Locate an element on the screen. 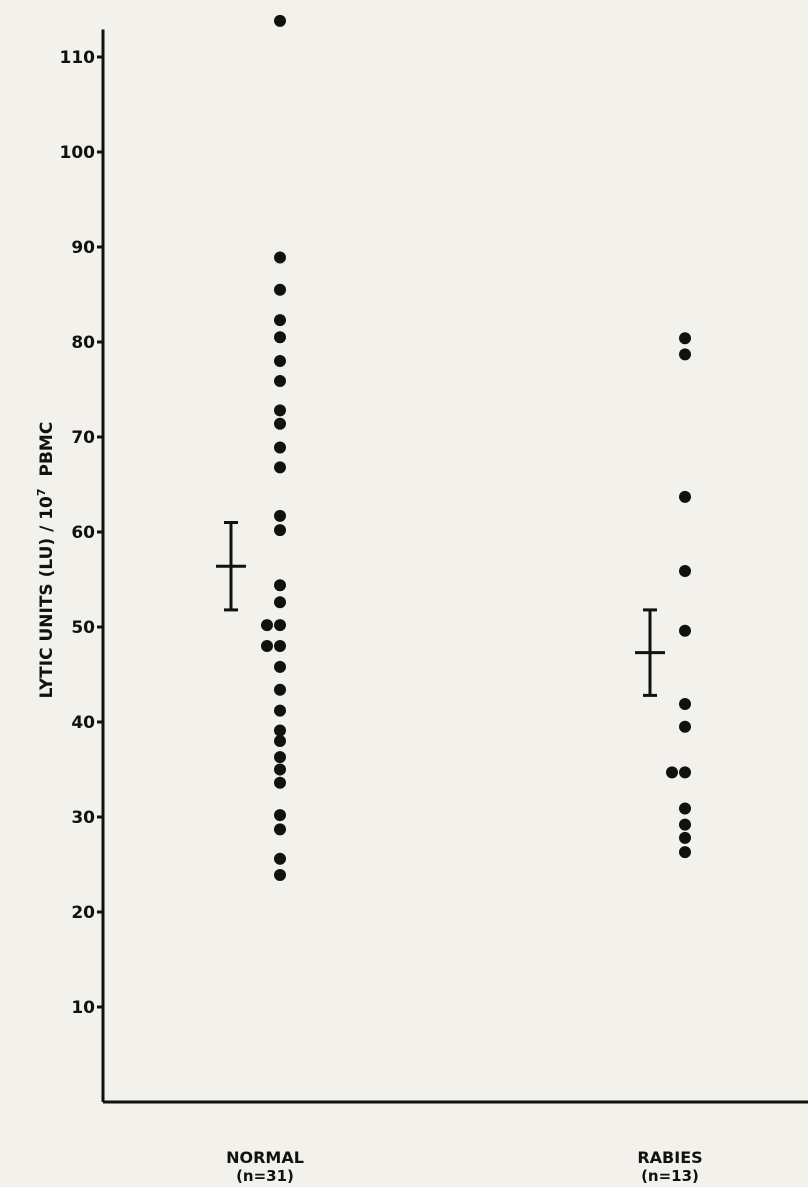  y-tick-label: 80 is located at coordinates (83, 343).